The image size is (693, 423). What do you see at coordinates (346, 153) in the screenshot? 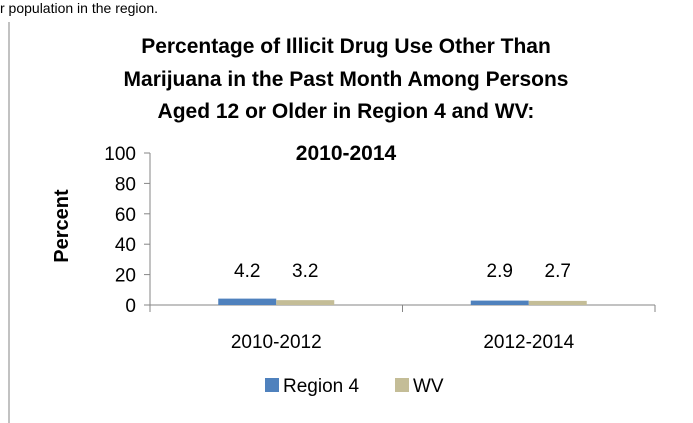
I see `chart-title-line: 2010-2014` at bounding box center [346, 153].